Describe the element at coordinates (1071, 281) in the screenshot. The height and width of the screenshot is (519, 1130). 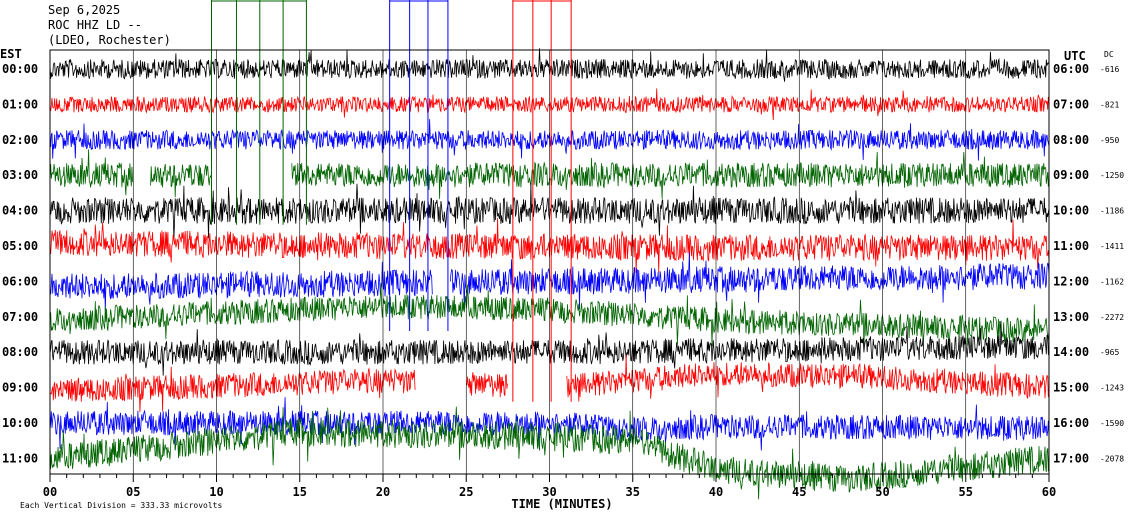
I see `utc-time-label: 12:00` at that location.